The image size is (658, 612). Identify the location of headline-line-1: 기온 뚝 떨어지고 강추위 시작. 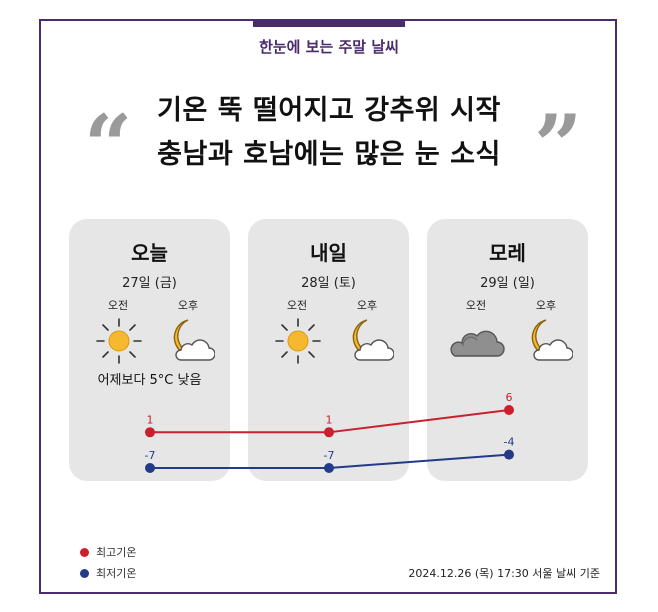
(329, 110).